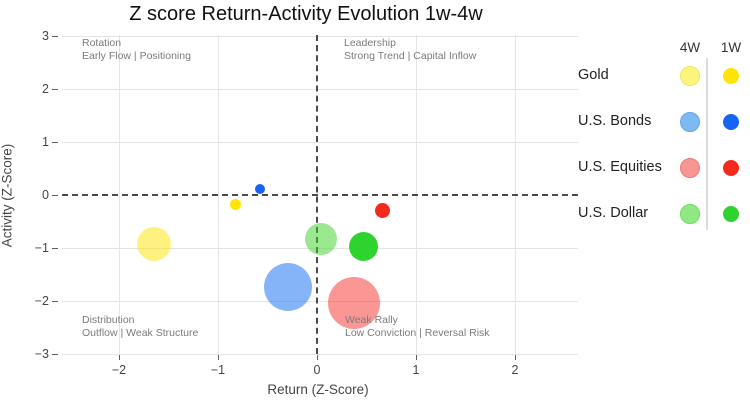 The height and width of the screenshot is (411, 750). I want to click on legend-marker-4w-u-s-dollar, so click(690, 214).